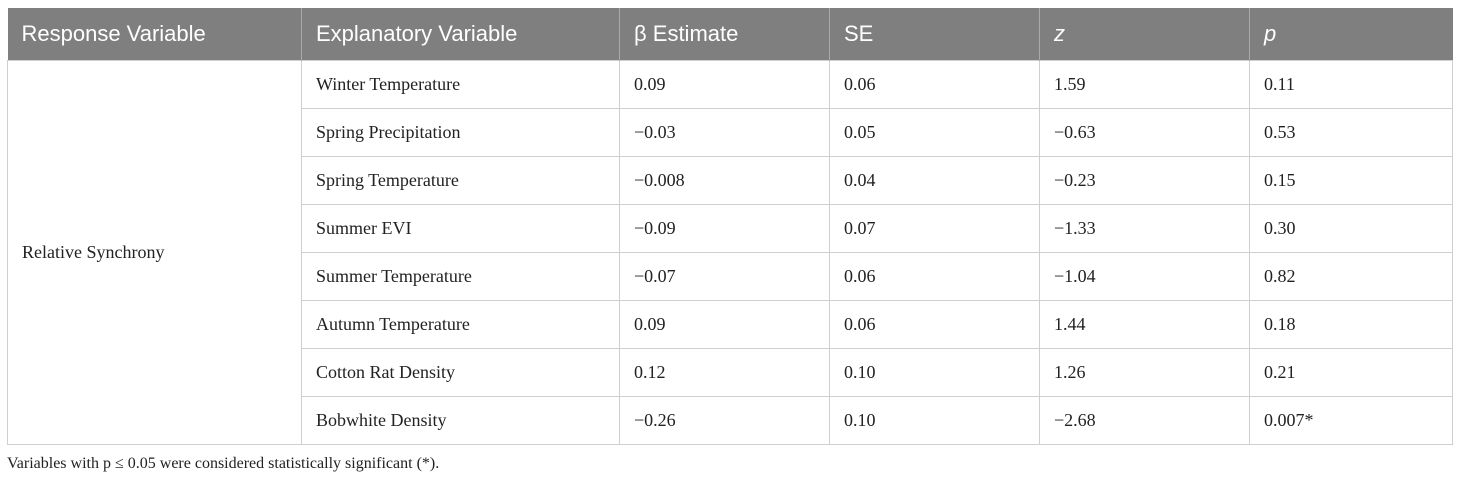 Image resolution: width=1460 pixels, height=483 pixels. Describe the element at coordinates (724, 180) in the screenshot. I see `estimate-cell: −0.008` at that location.